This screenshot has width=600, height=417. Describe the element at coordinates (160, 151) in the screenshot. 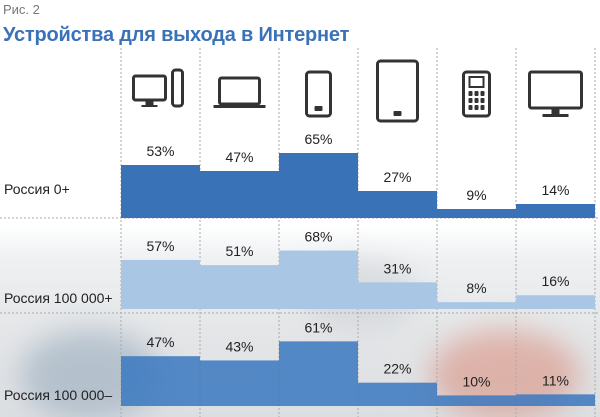

I see `data-label: 53%` at that location.